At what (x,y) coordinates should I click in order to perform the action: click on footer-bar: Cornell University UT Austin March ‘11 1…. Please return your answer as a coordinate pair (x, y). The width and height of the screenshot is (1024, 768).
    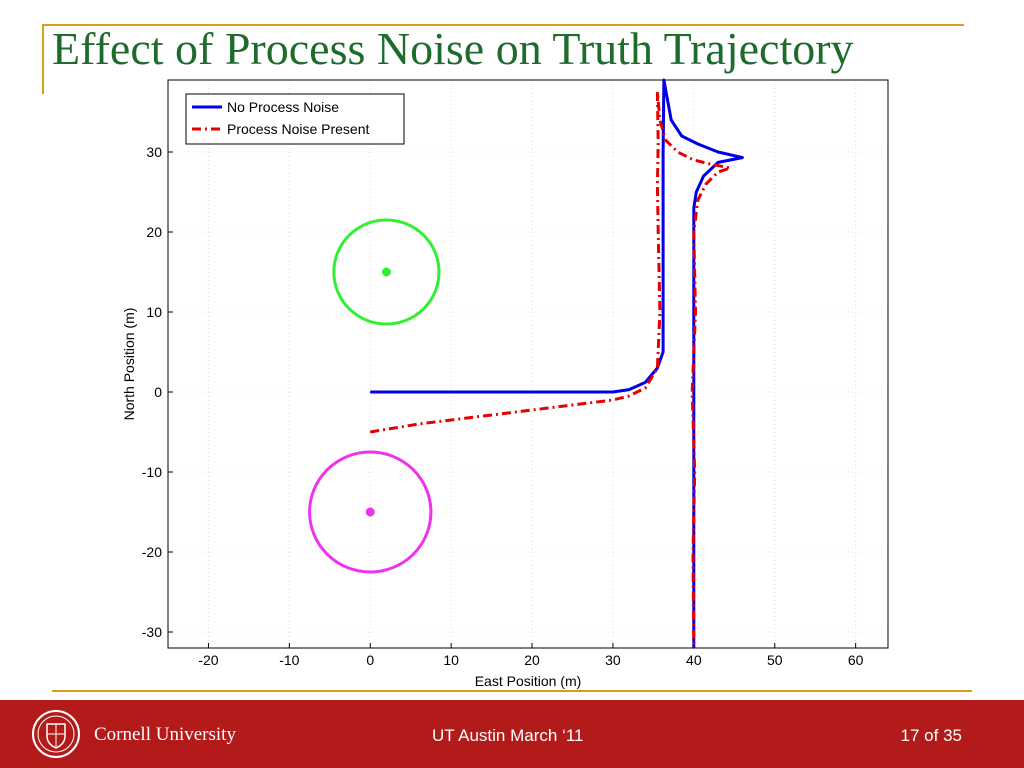
    Looking at the image, I should click on (512, 734).